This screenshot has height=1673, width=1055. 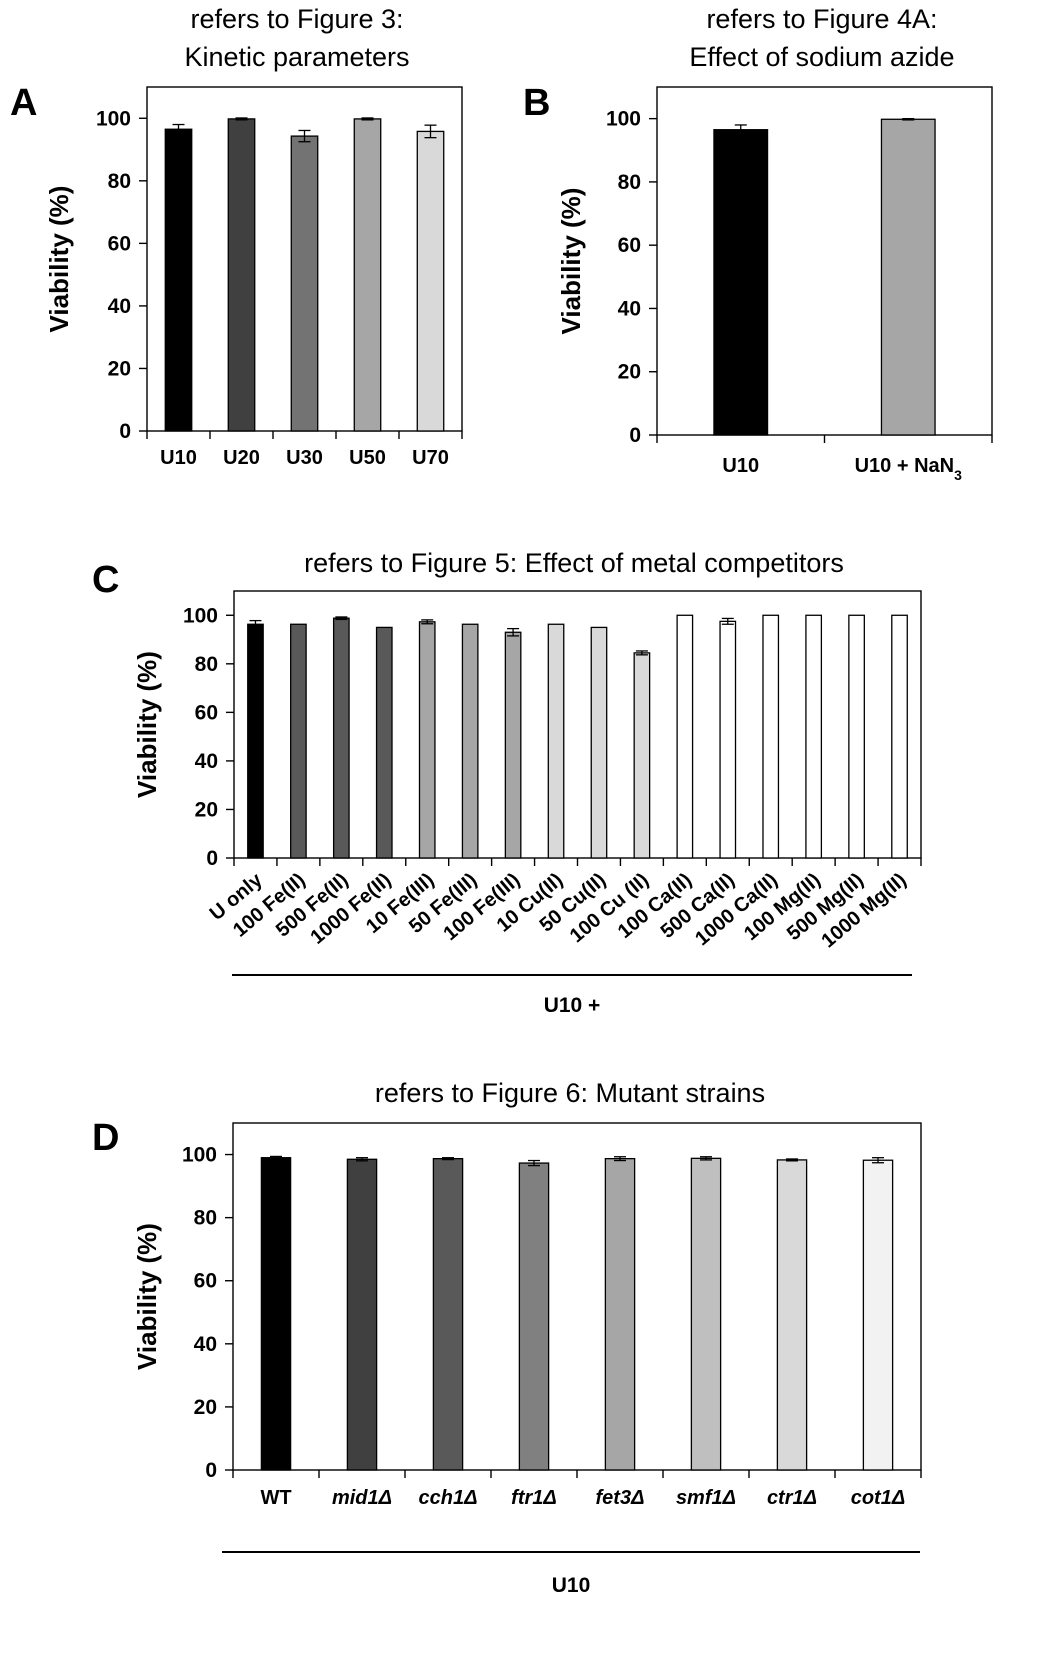 What do you see at coordinates (304, 458) in the screenshot?
I see `x-tick-label: U30` at bounding box center [304, 458].